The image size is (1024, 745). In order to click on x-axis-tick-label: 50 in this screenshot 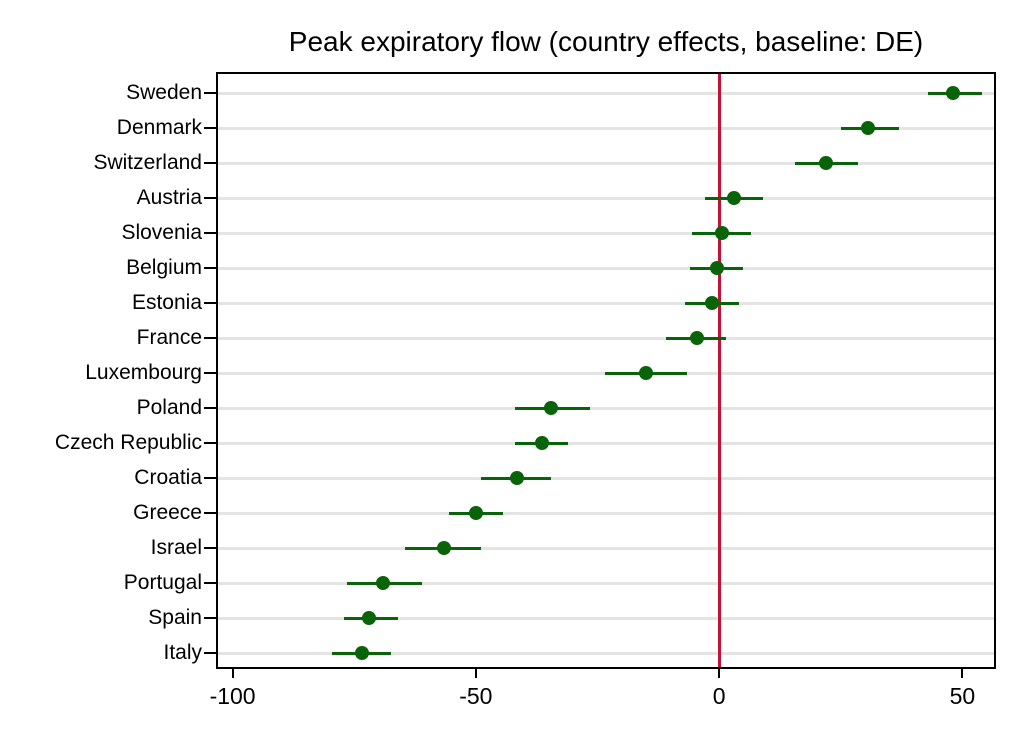, I will do `click(962, 696)`.